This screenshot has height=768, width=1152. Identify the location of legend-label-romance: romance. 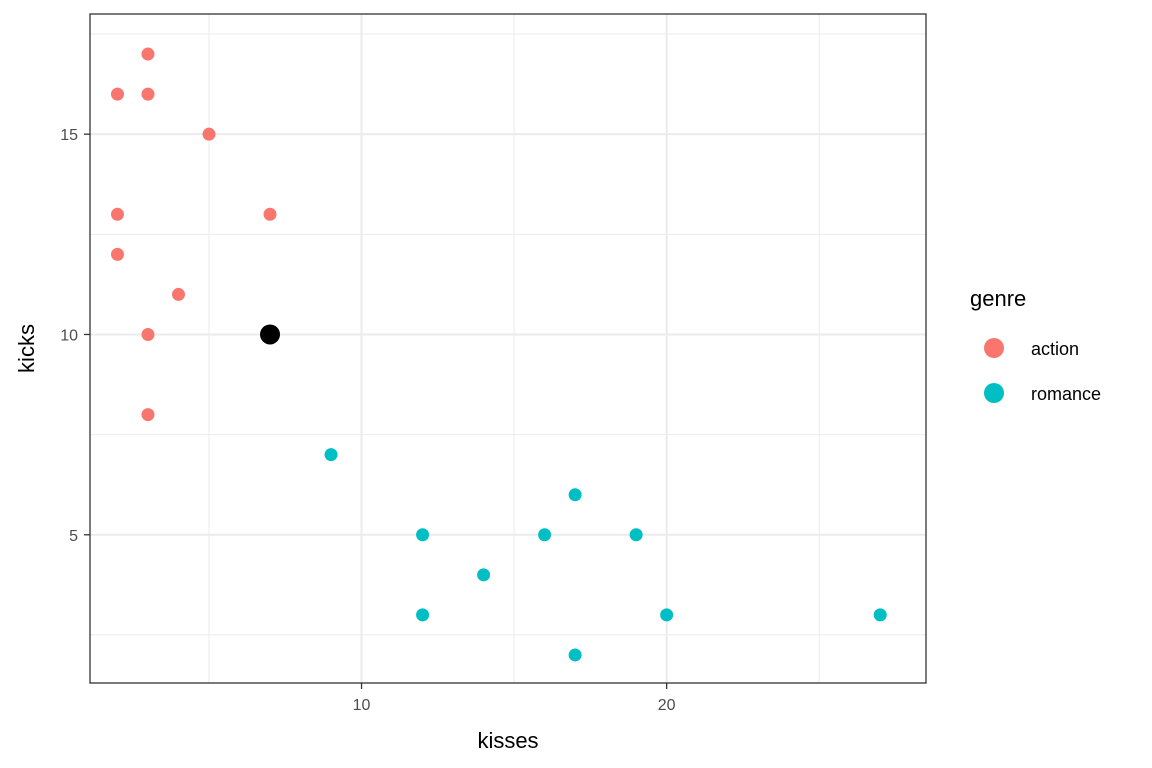
(1066, 394).